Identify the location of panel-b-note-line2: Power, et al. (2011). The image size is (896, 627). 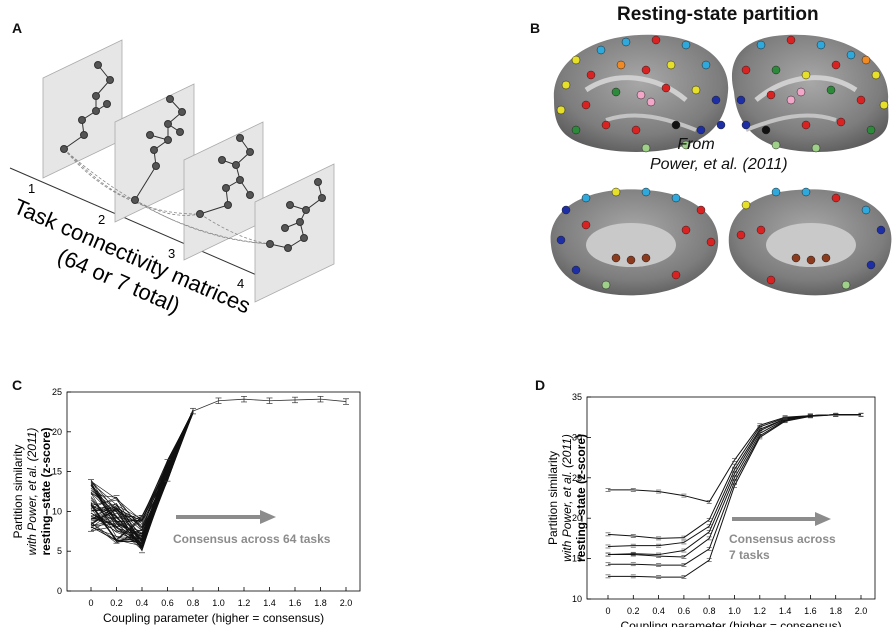
(719, 164).